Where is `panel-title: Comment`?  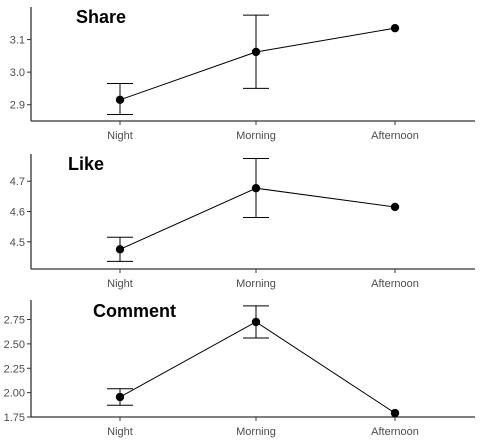 panel-title: Comment is located at coordinates (134, 311).